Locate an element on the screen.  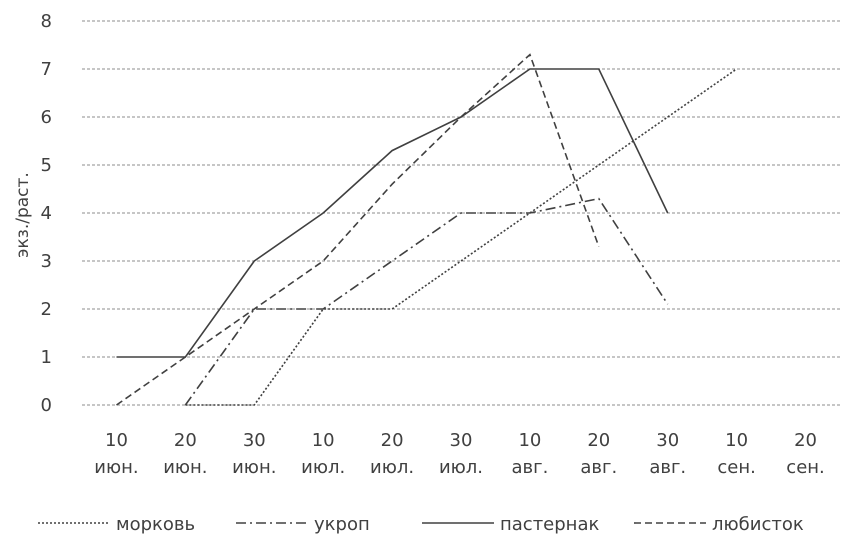
x-tick-1: 20 июн. is located at coordinates (185, 454).